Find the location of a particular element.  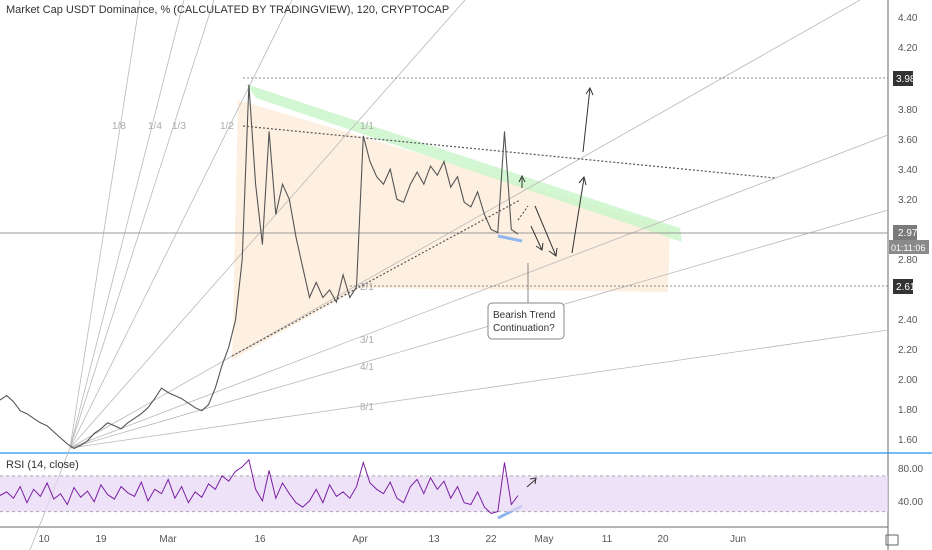

fan-label-1-8: 1/8 is located at coordinates (119, 126).